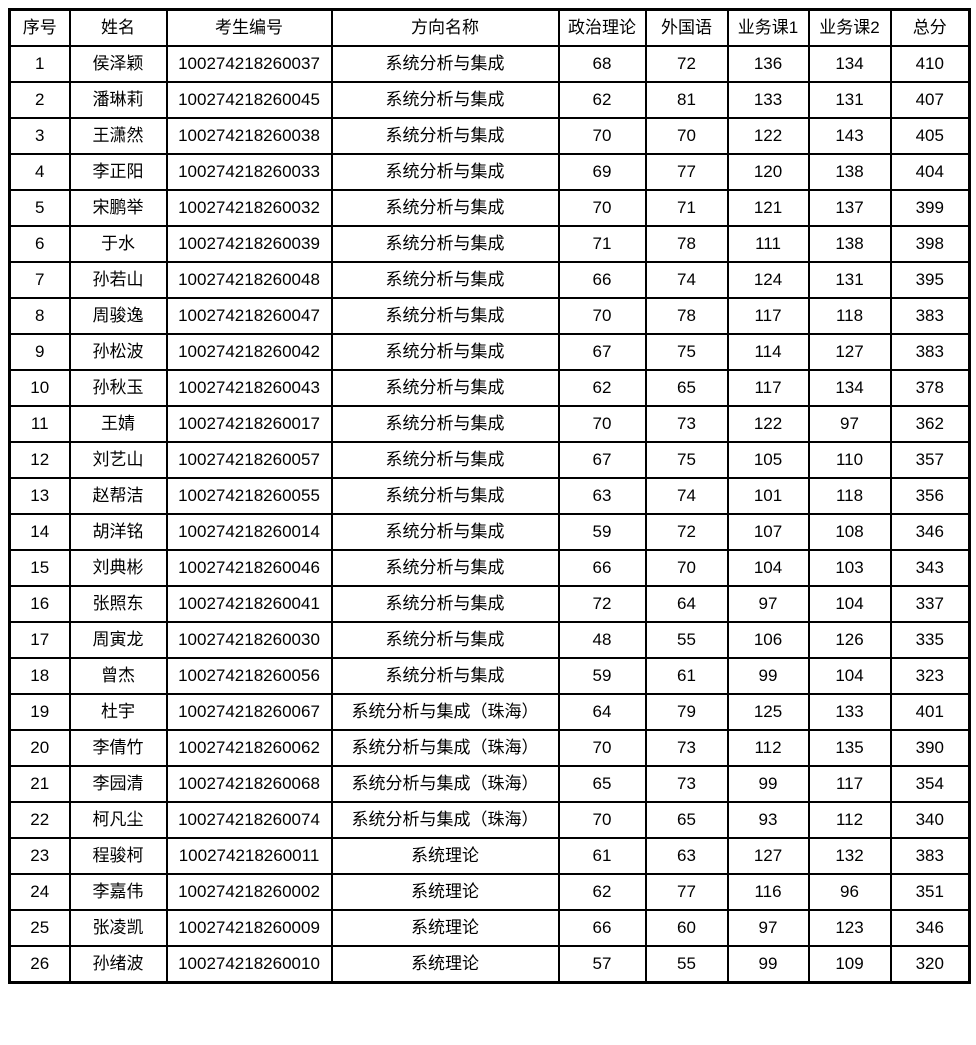 Image resolution: width=976 pixels, height=1045 pixels. Describe the element at coordinates (768, 568) in the screenshot. I see `cell-course1: 104` at that location.